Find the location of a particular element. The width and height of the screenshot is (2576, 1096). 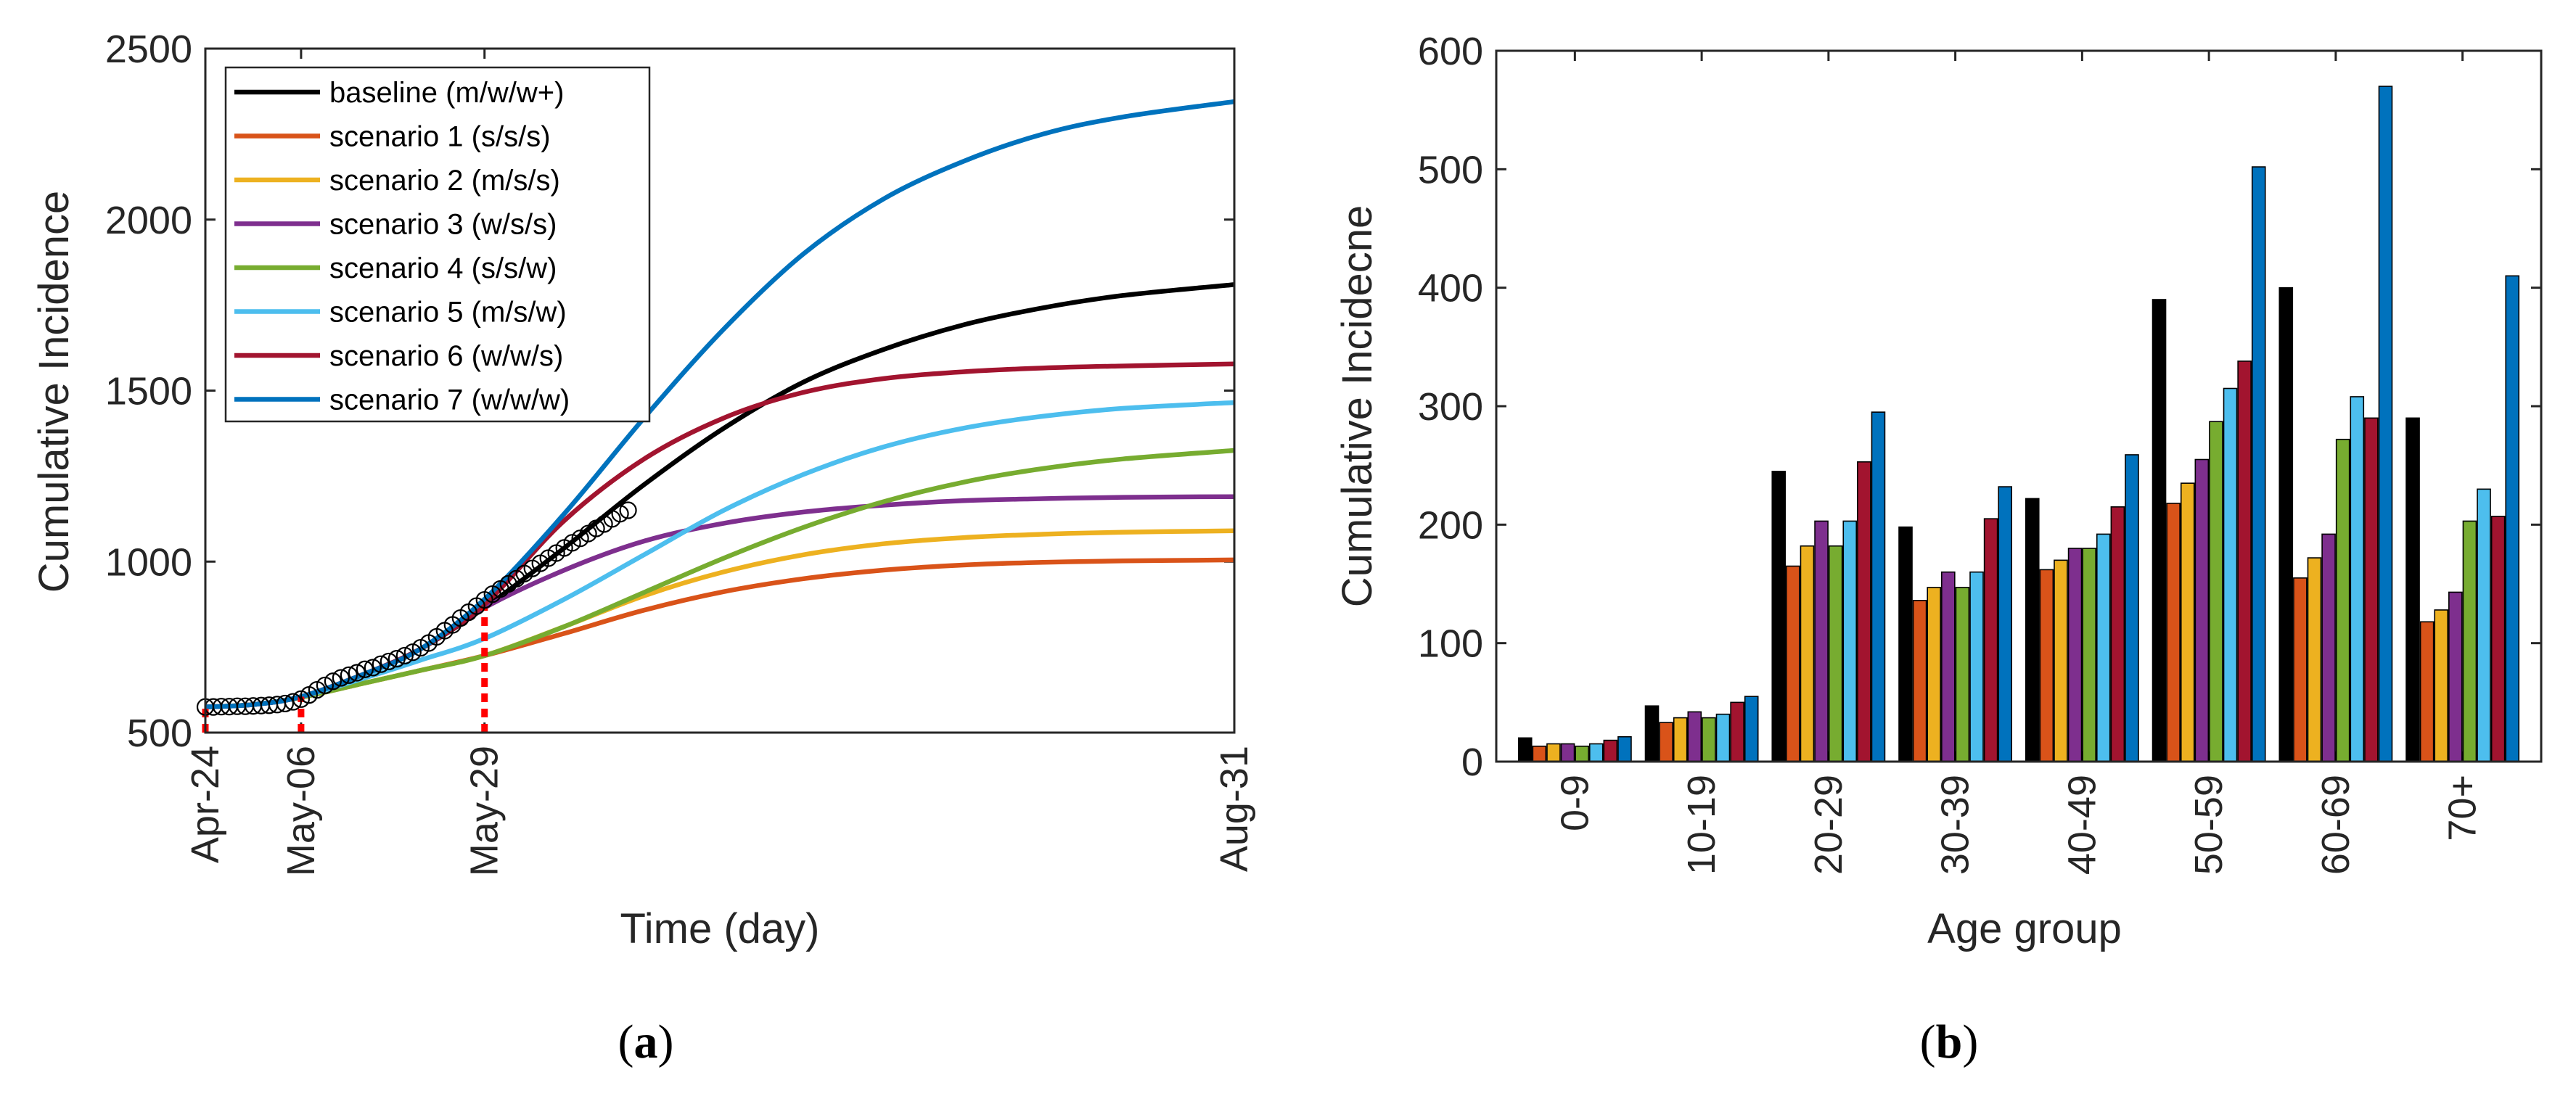

legend-label: scenario 3 (w/s/s) is located at coordinates (443, 225).